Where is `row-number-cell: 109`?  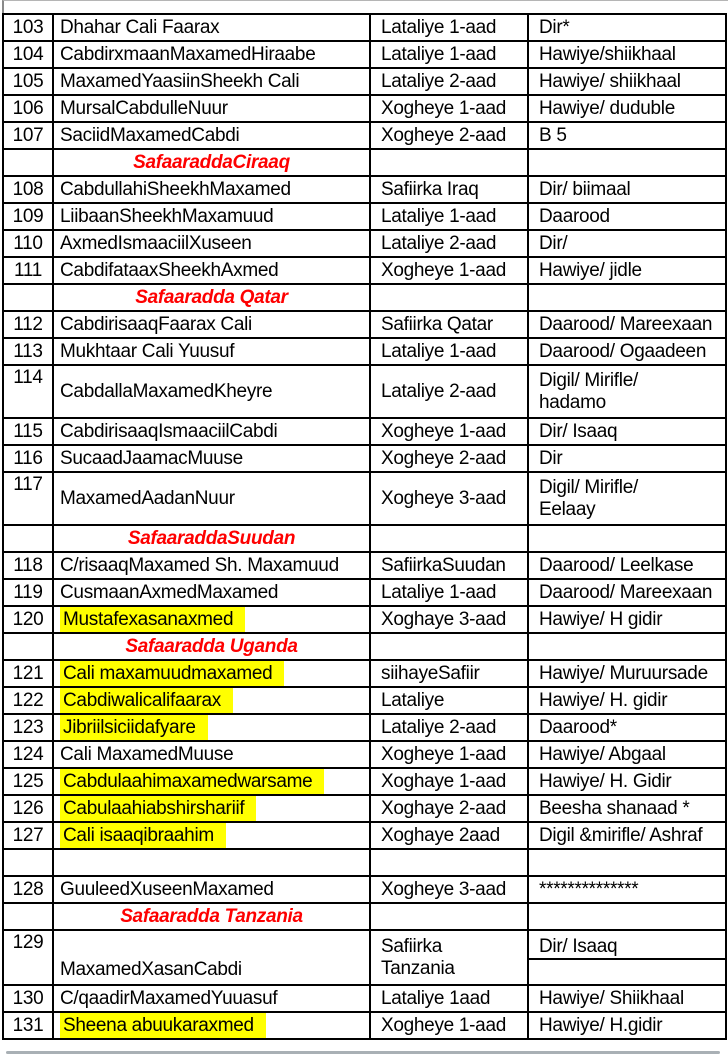 row-number-cell: 109 is located at coordinates (28, 216).